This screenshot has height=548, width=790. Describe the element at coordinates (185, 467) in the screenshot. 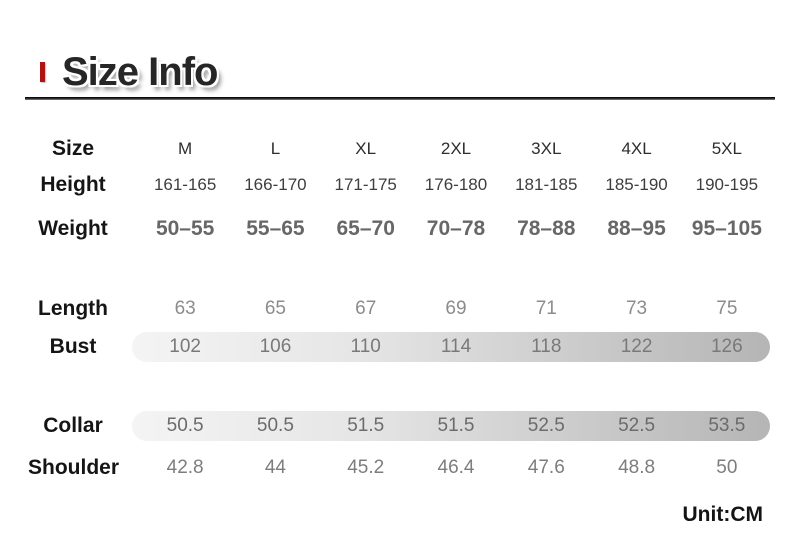

I see `shoulder-value: 42.8` at that location.